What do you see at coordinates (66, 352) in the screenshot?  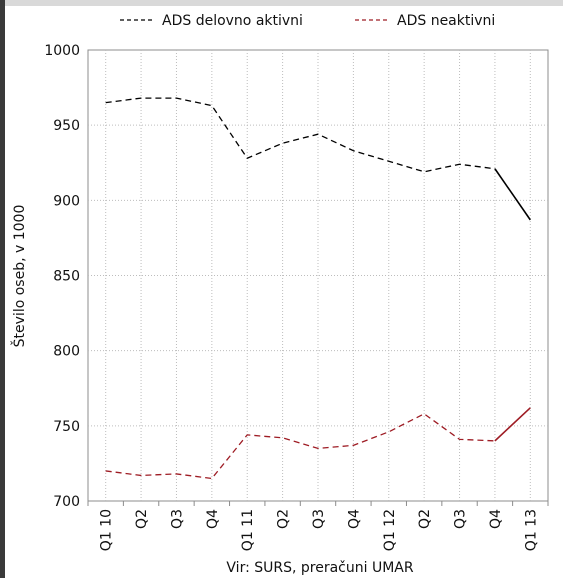 I see `y-tick-label: 800` at bounding box center [66, 352].